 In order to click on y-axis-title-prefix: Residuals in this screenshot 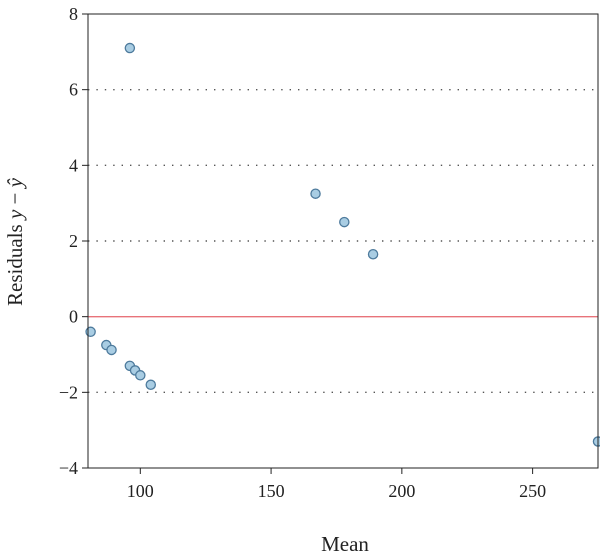, I will do `click(15, 262)`.